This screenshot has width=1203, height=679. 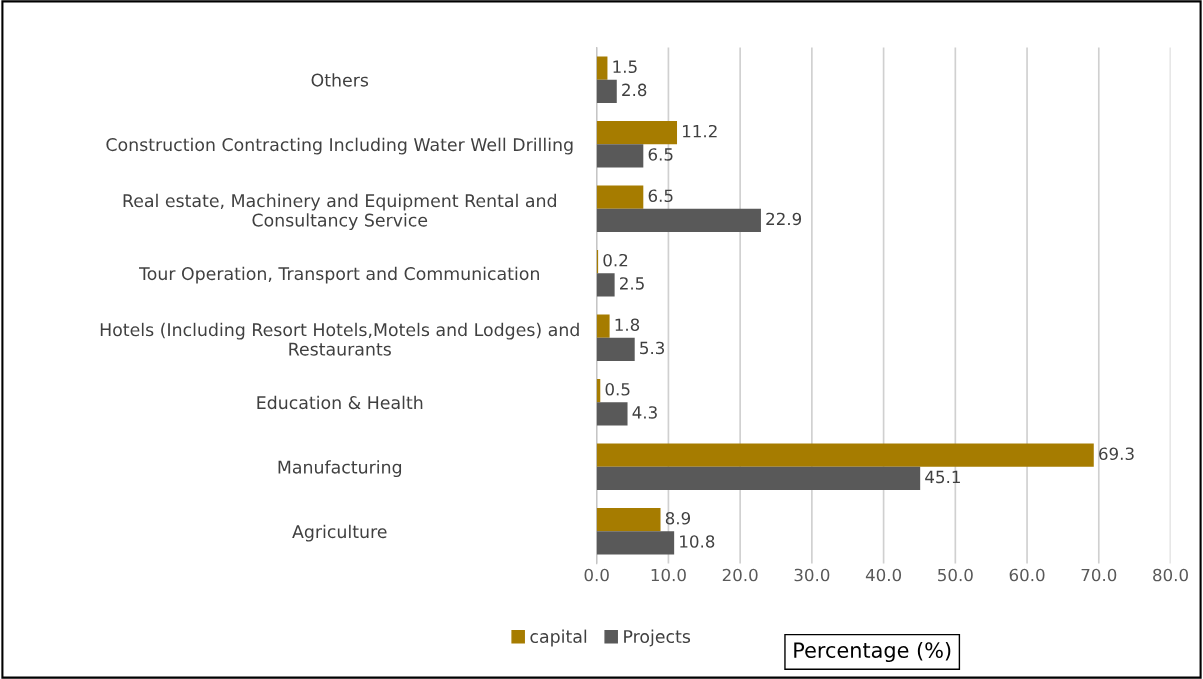 What do you see at coordinates (339, 212) in the screenshot?
I see `y-tick-label: Real estate, Machinery and Equipment Rental and Consultancy Service` at bounding box center [339, 212].